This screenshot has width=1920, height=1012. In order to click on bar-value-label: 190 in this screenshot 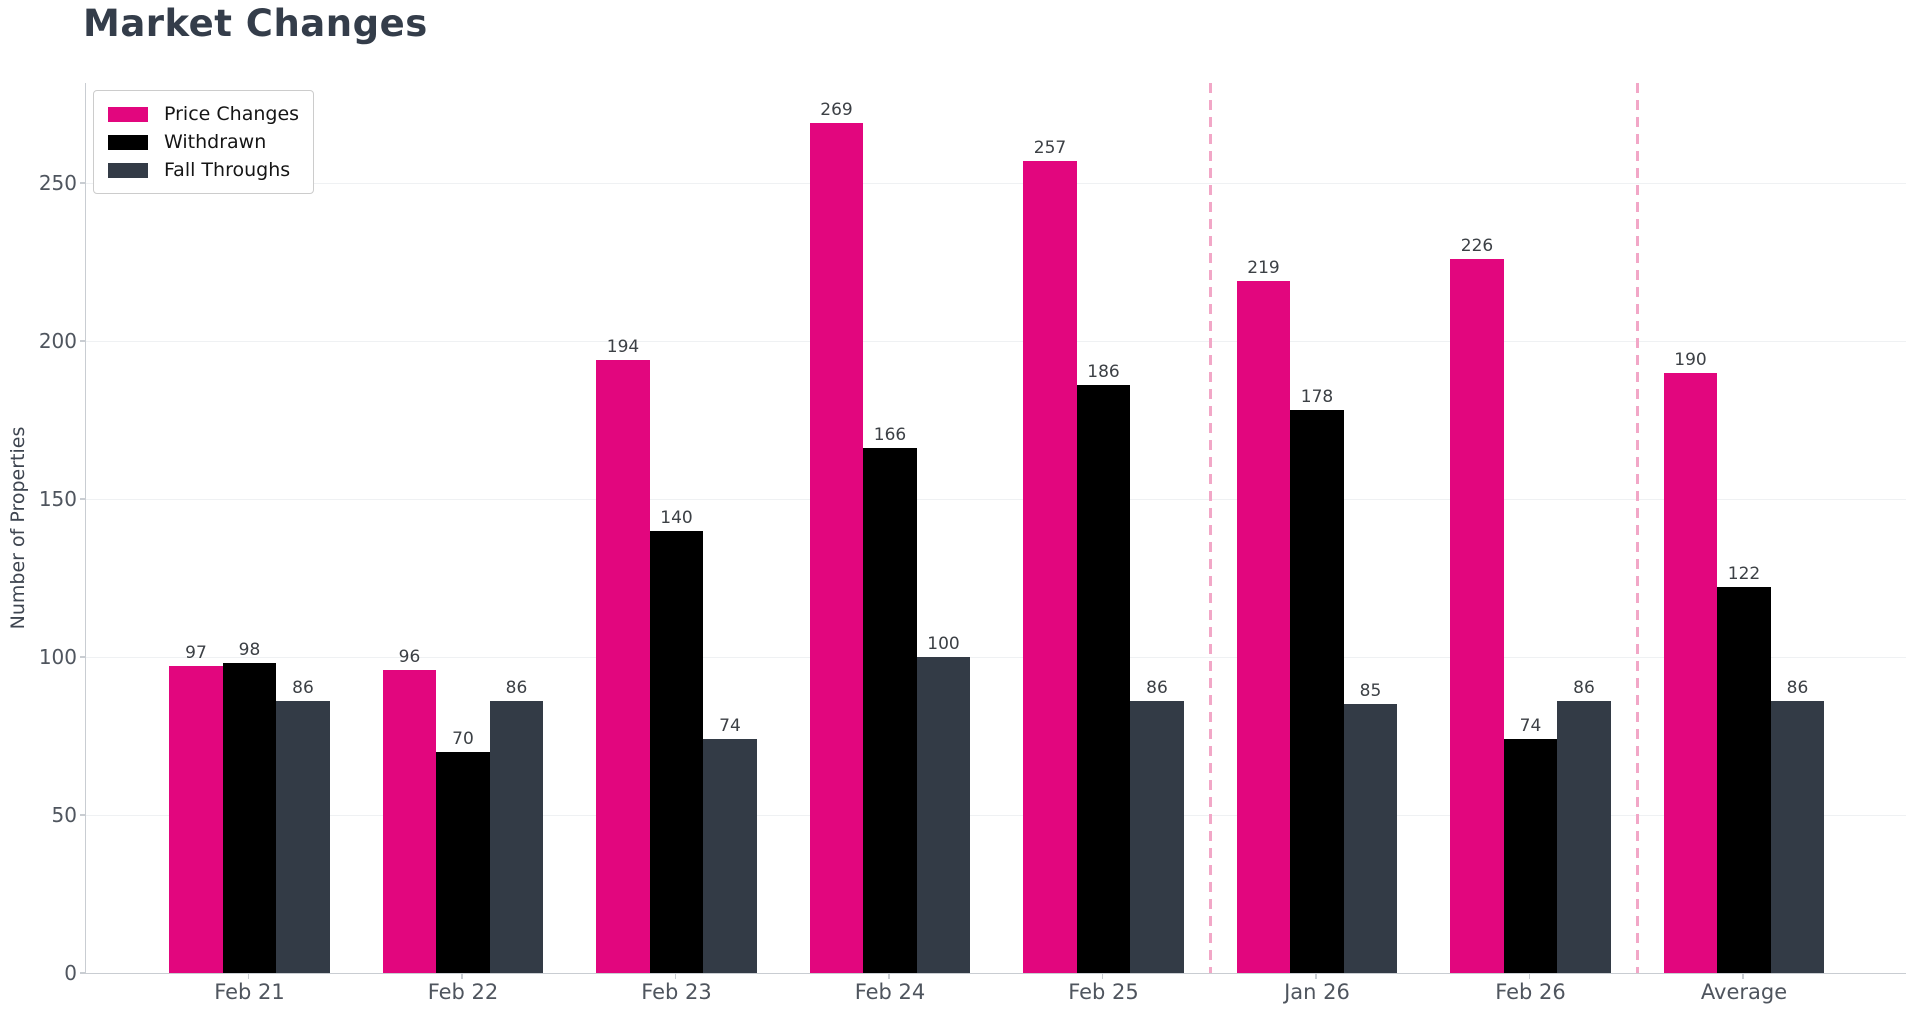, I will do `click(1690, 359)`.